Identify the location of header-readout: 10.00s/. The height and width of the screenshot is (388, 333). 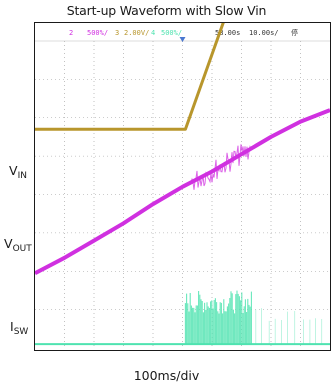
(264, 33).